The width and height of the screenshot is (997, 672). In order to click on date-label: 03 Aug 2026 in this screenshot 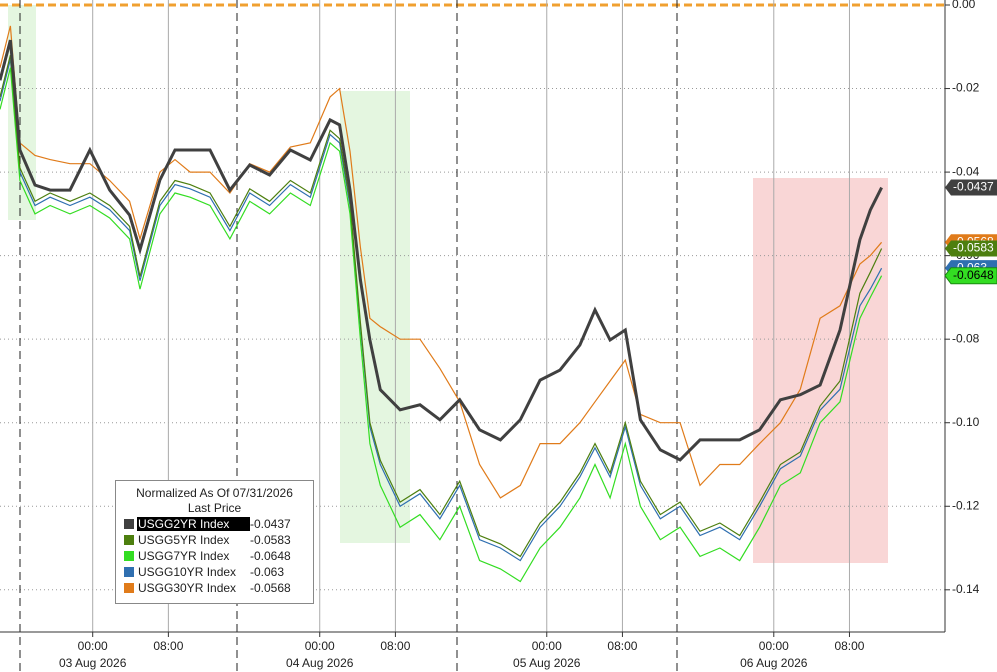, I will do `click(93, 663)`.